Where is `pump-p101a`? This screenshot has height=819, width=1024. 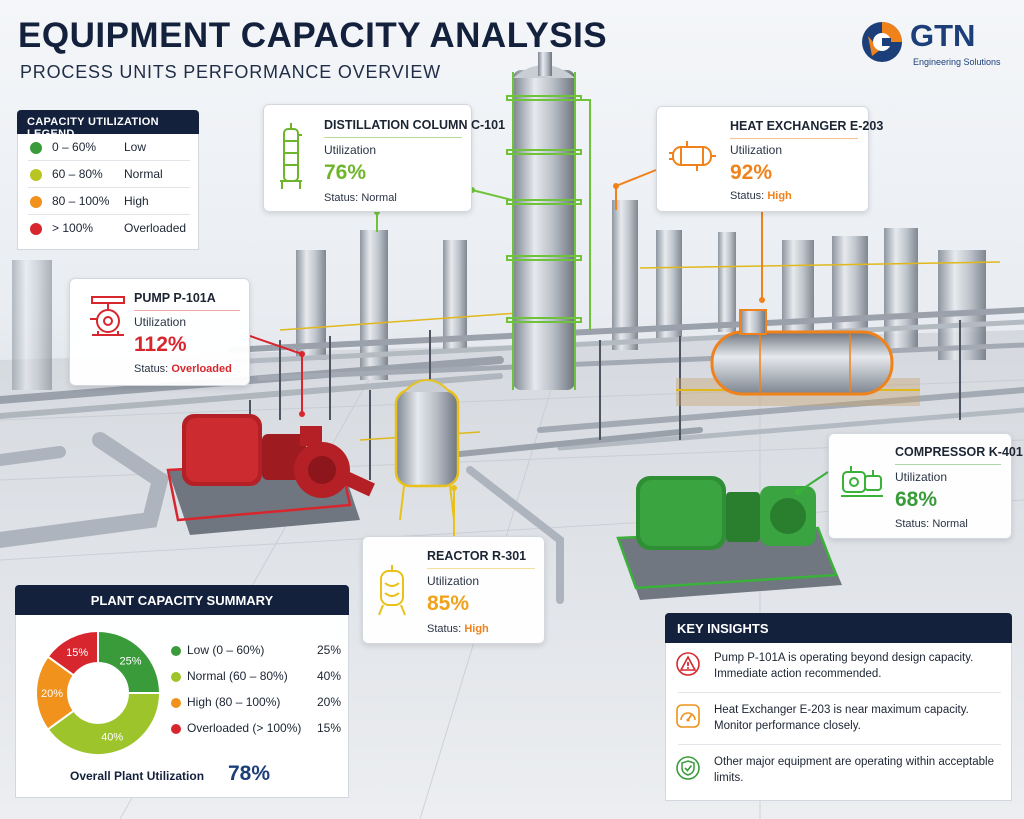
pump-p101a is located at coordinates (270, 474).